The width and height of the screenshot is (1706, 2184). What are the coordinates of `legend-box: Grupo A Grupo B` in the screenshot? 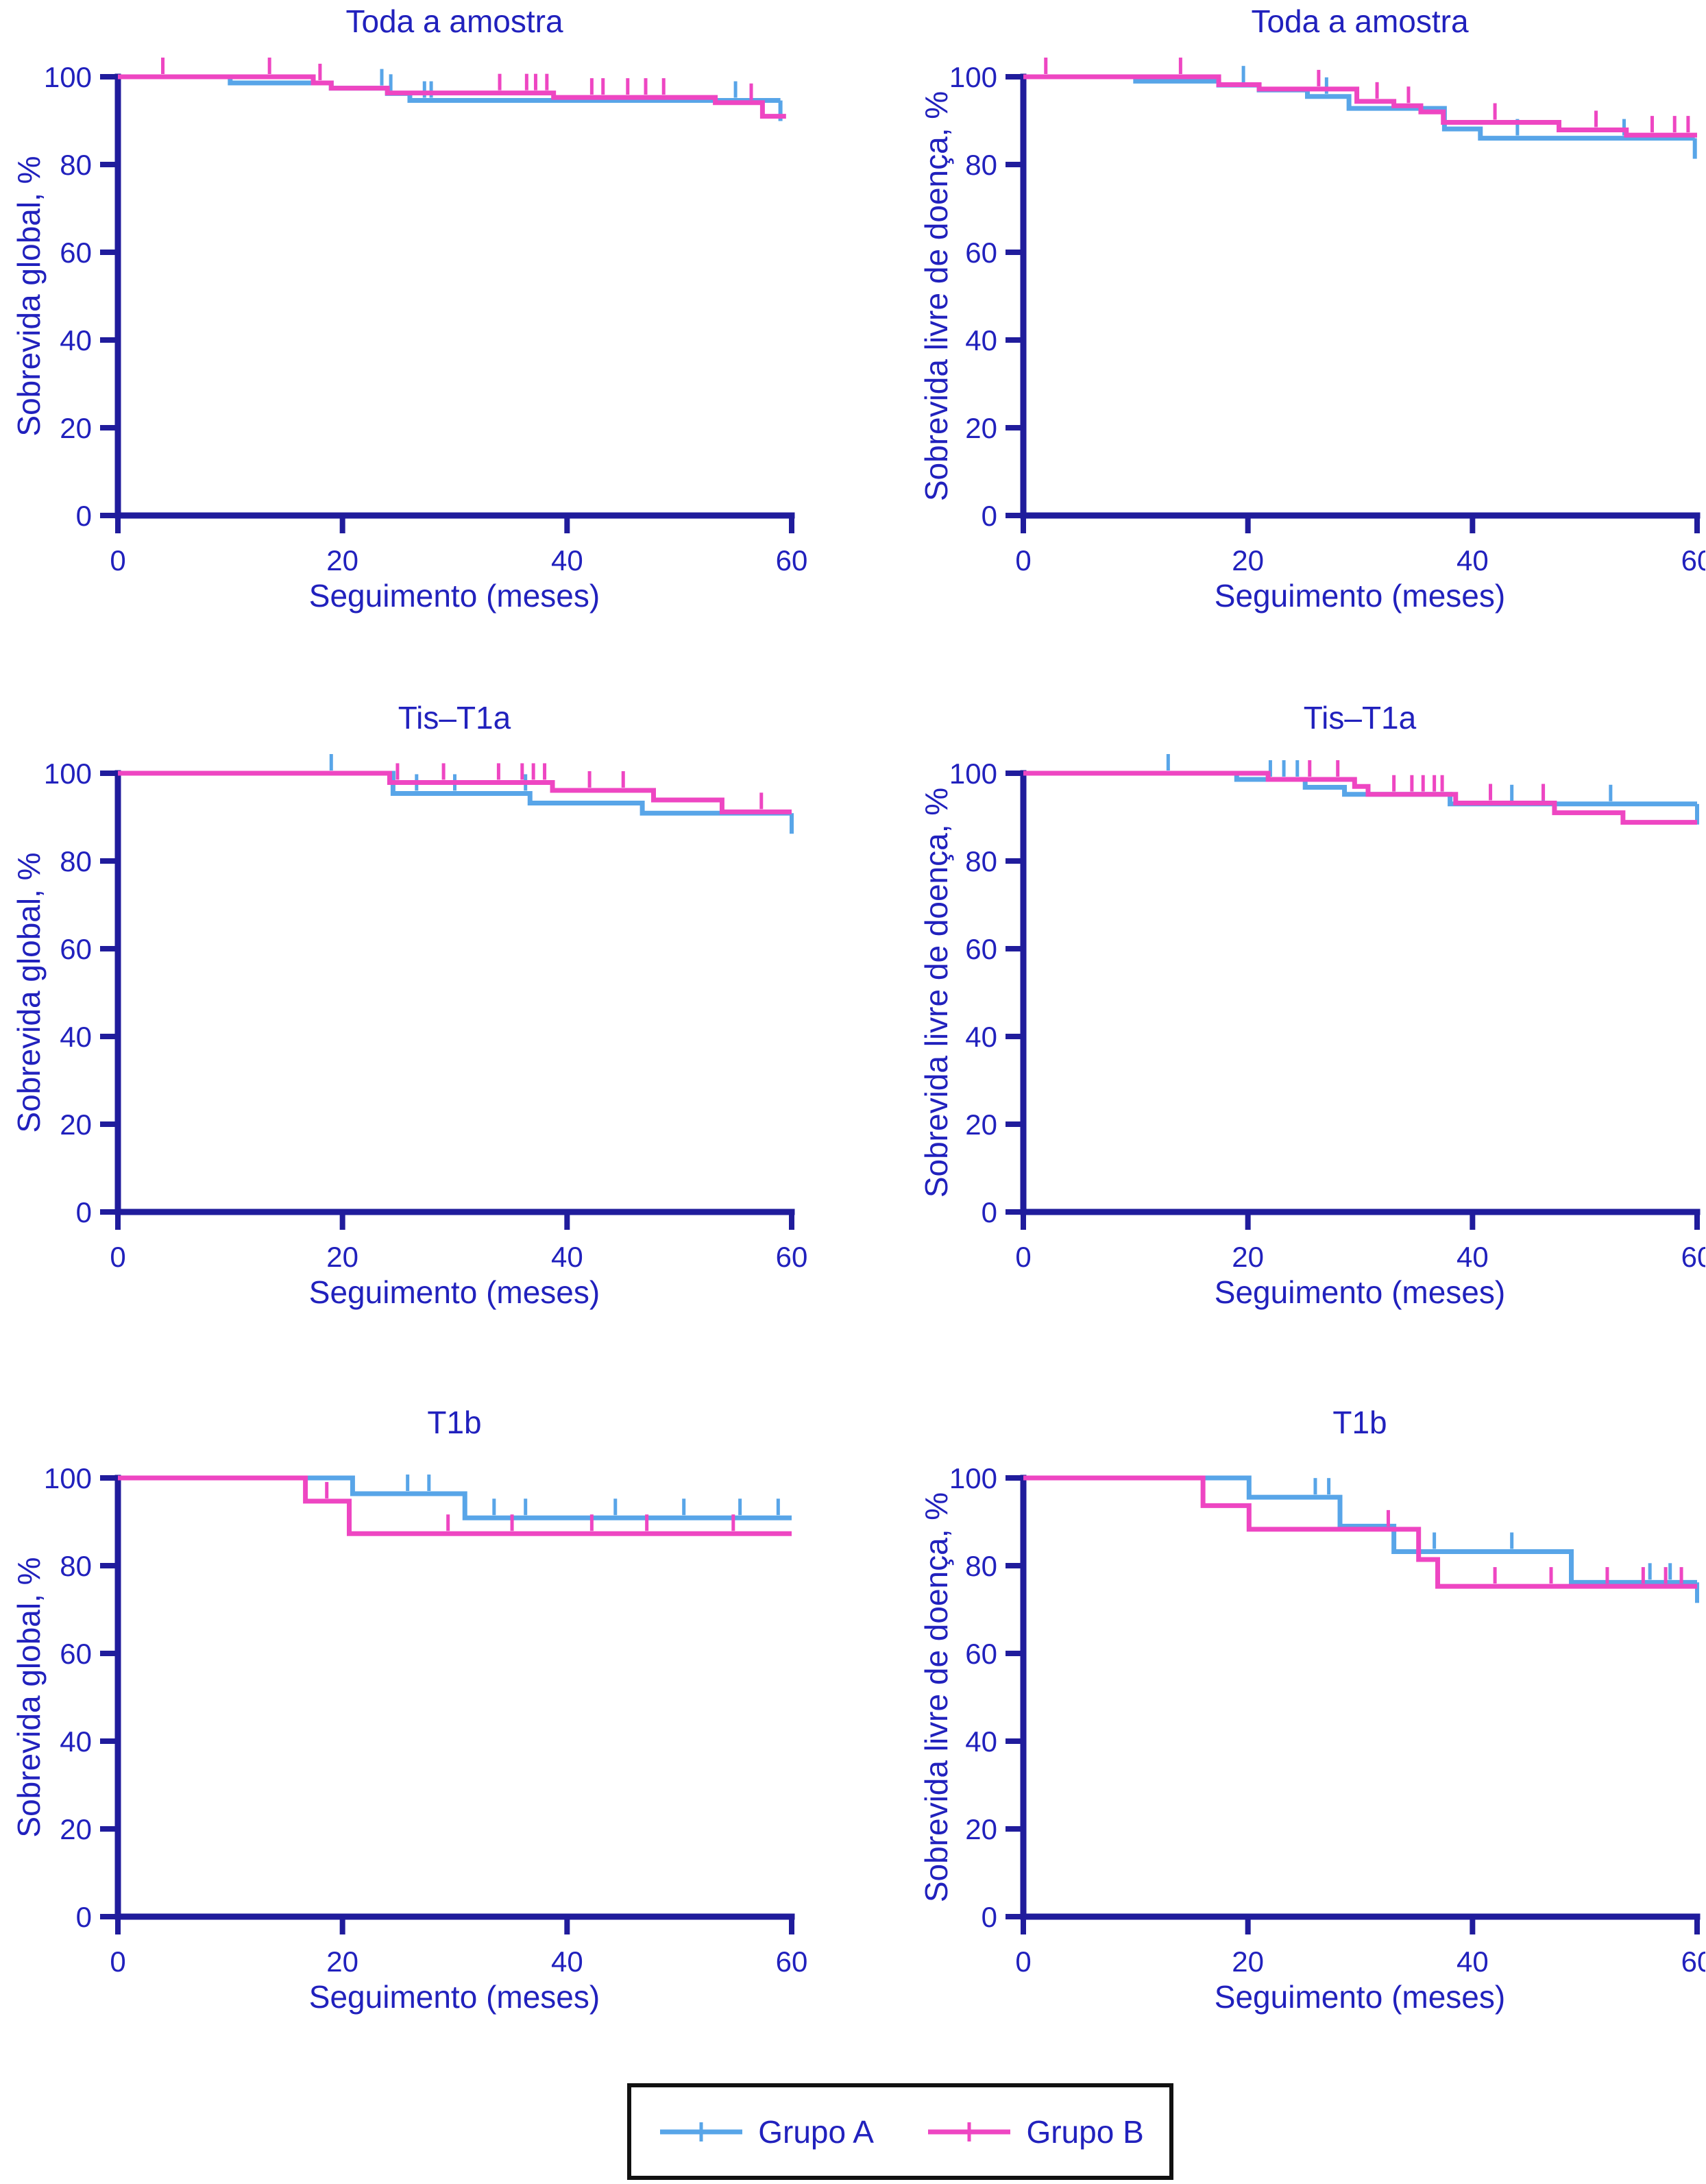 It's located at (900, 2131).